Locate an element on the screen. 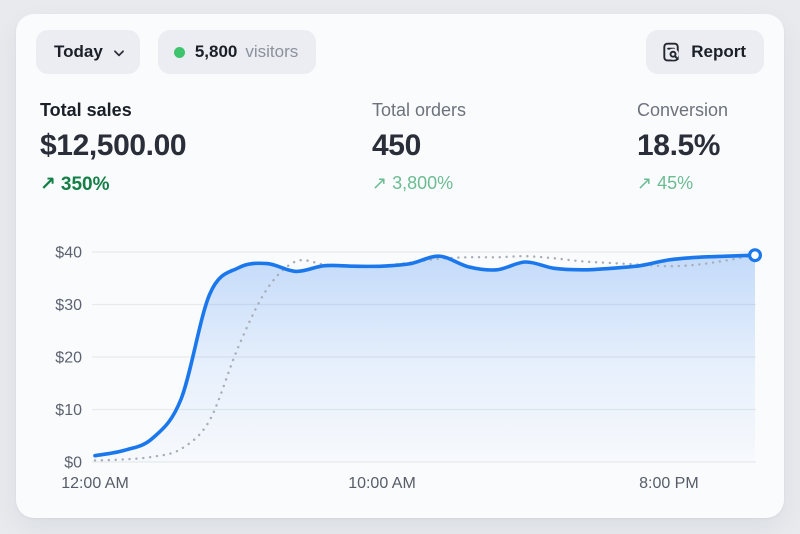  report-icon is located at coordinates (671, 51).